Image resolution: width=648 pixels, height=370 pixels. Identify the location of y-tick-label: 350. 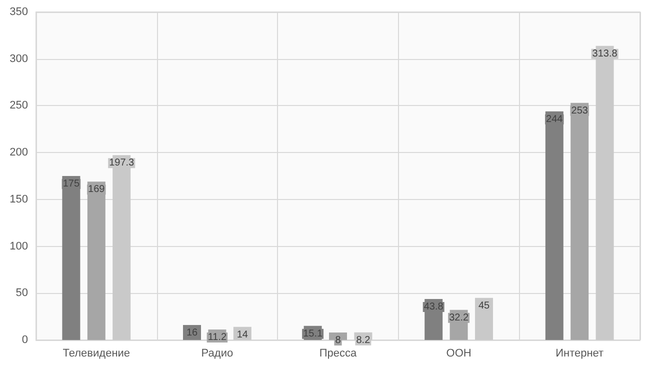
(19, 12).